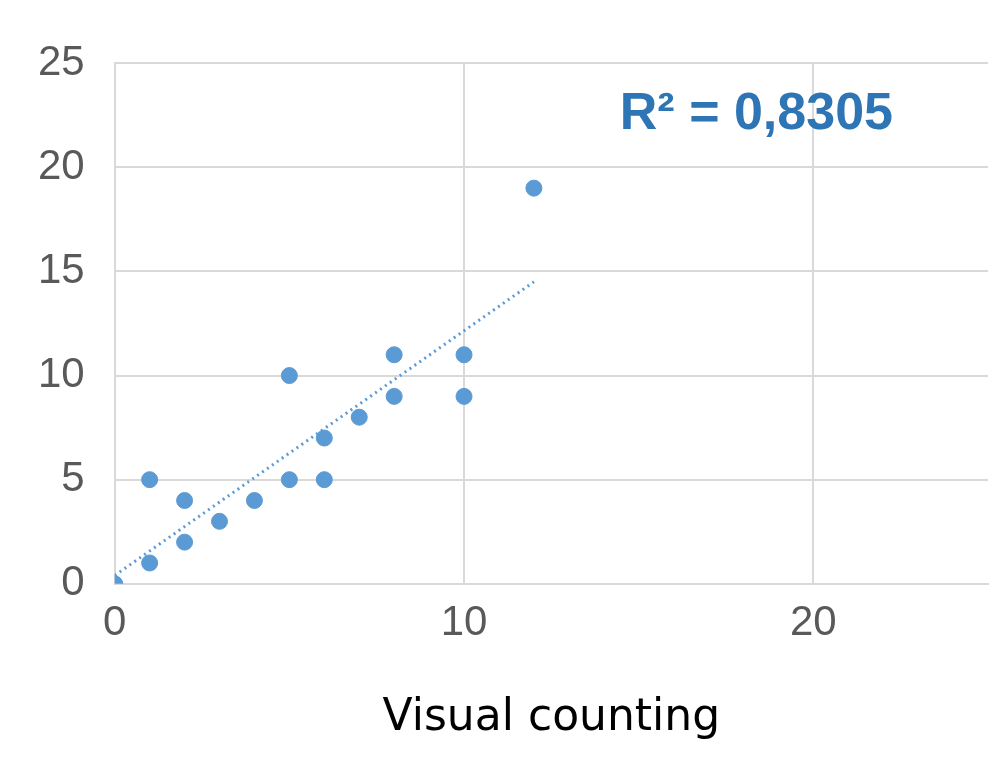 The width and height of the screenshot is (1005, 757). What do you see at coordinates (61, 164) in the screenshot?
I see `y-tick-label: 20` at bounding box center [61, 164].